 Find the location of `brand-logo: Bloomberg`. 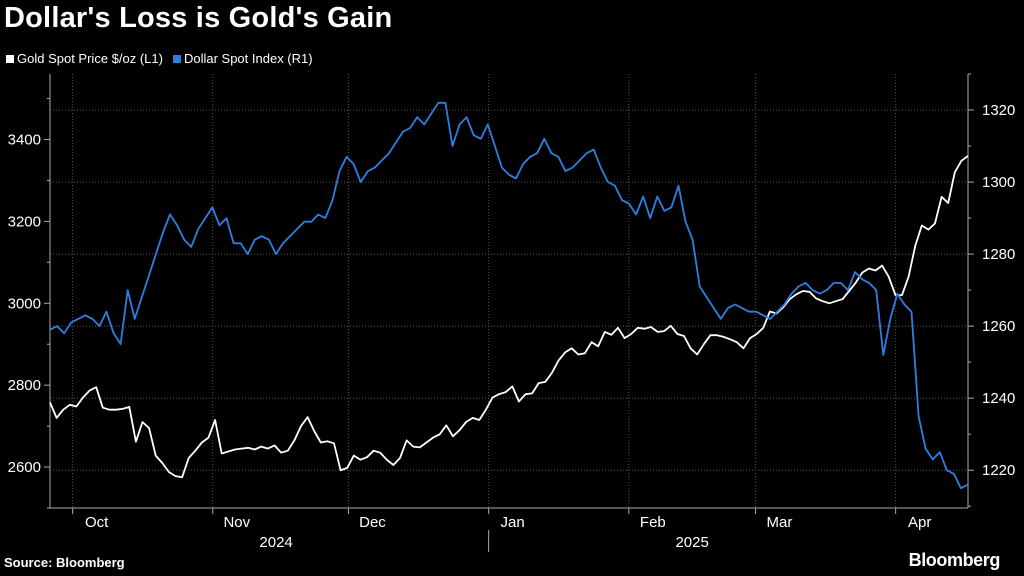

brand-logo: Bloomberg is located at coordinates (954, 560).